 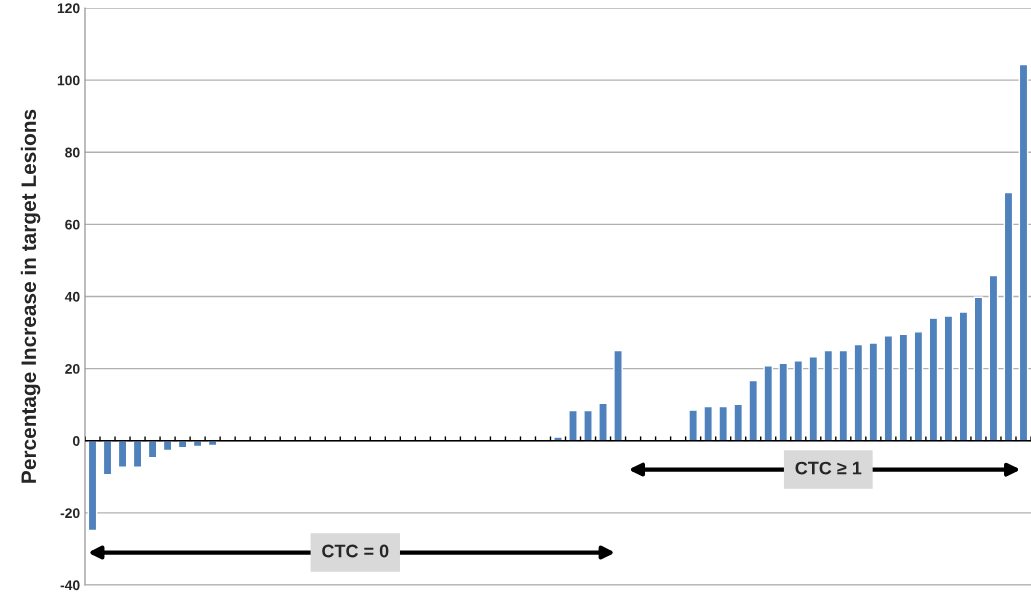 What do you see at coordinates (72, 296) in the screenshot?
I see `y-tick-label: 40` at bounding box center [72, 296].